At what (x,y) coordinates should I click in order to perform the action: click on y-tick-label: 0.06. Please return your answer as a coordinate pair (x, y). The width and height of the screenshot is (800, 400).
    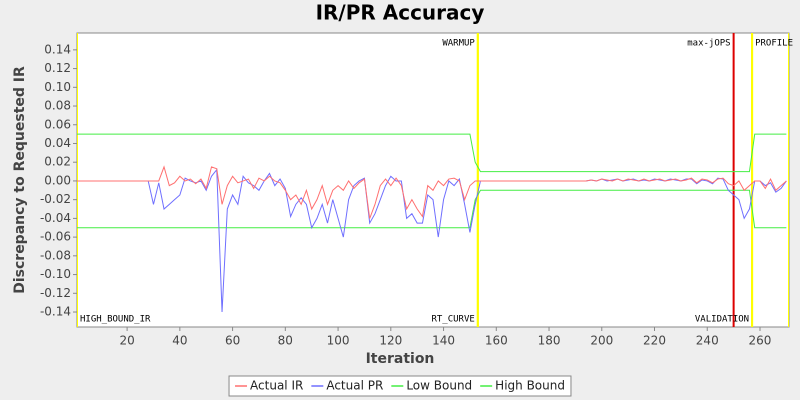
    Looking at the image, I should click on (57, 124).